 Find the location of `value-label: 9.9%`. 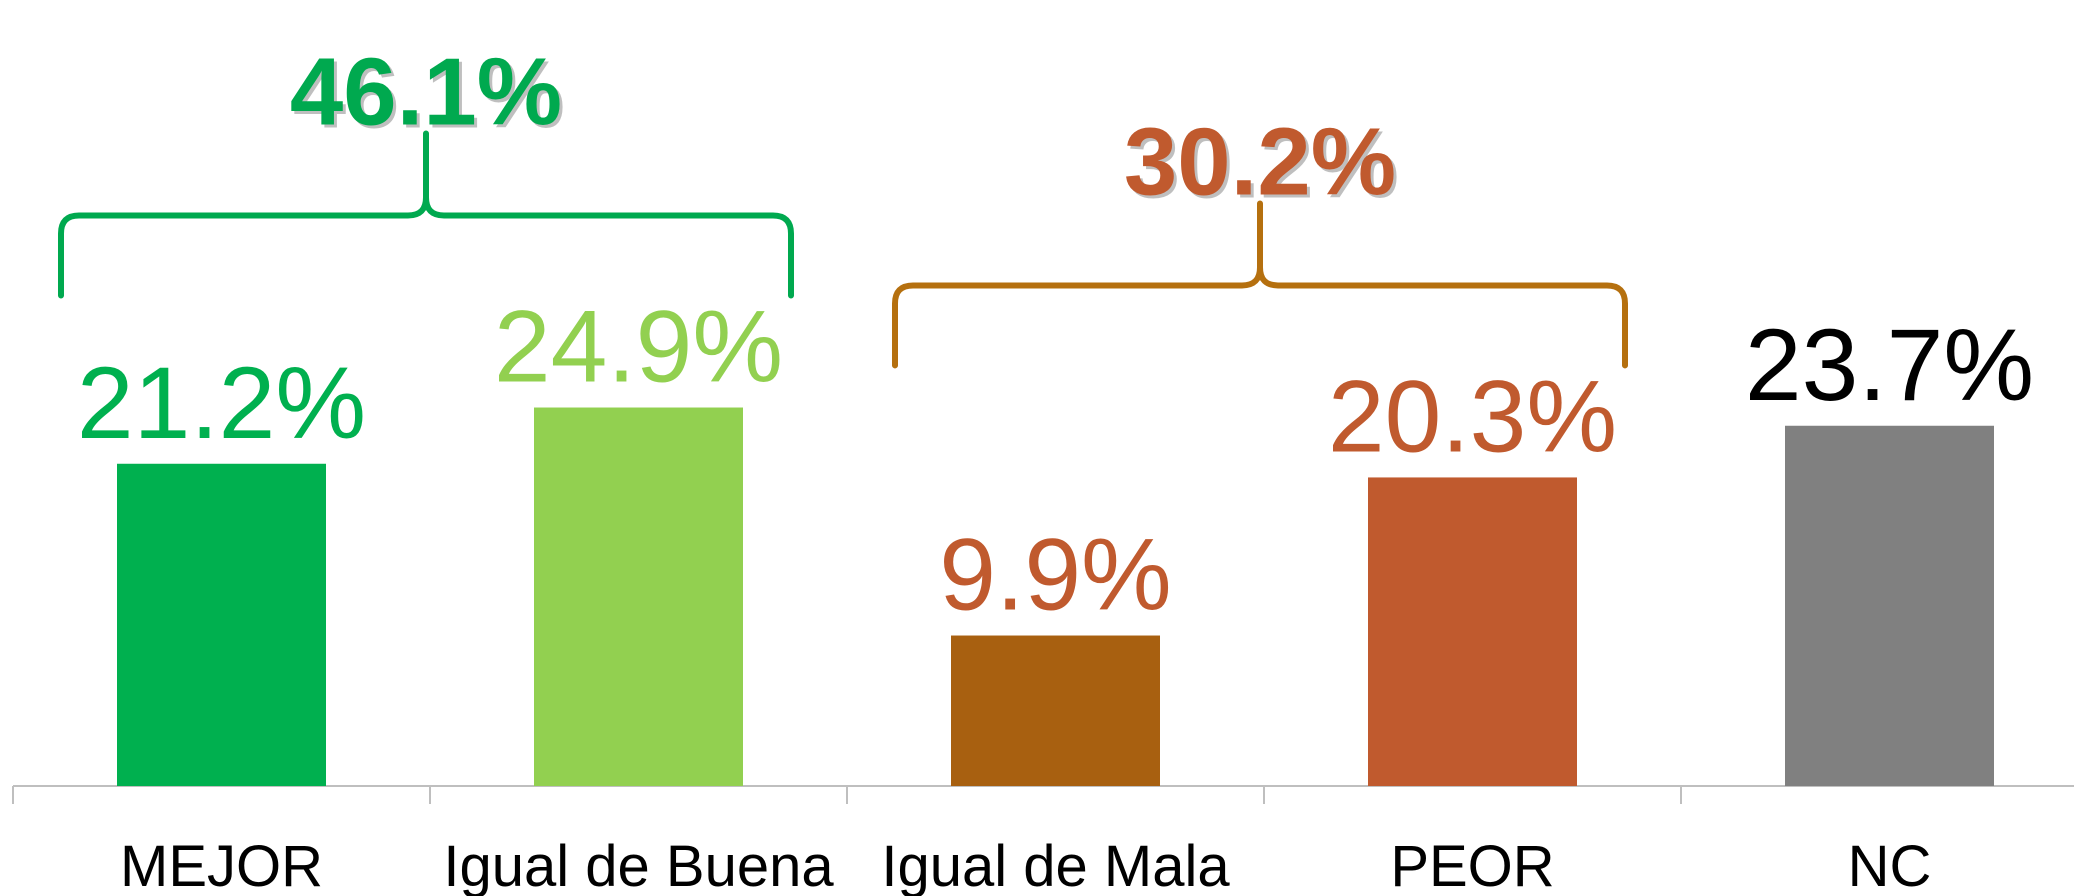

value-label: 9.9% is located at coordinates (1055, 575).